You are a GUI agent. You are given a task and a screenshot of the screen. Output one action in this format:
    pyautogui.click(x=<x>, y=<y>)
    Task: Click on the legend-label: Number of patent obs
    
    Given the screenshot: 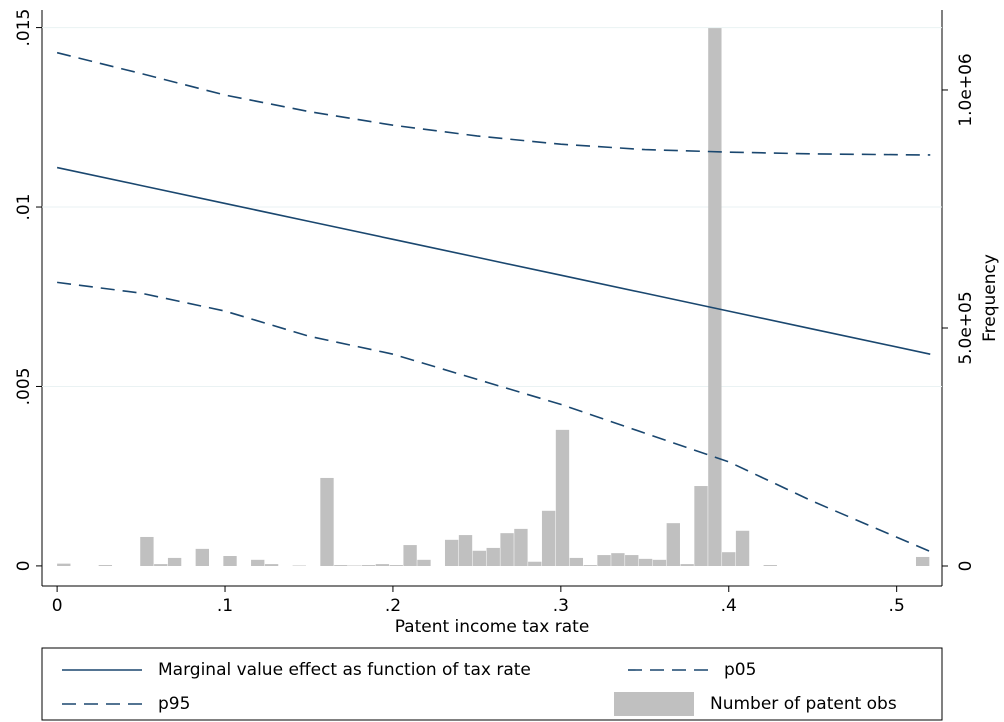 What is the action you would take?
    pyautogui.click(x=803, y=704)
    